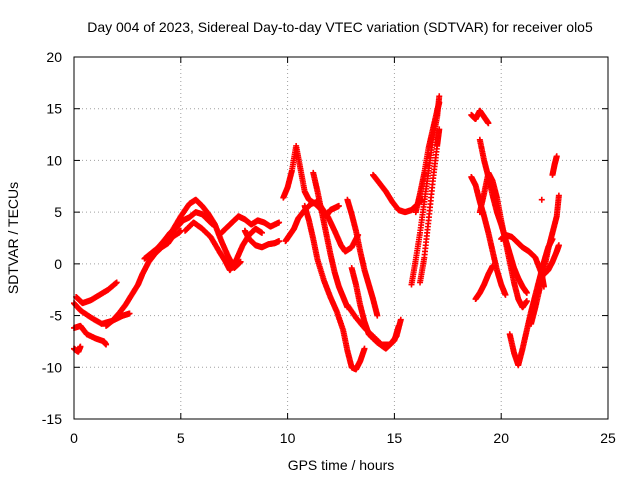 This screenshot has height=480, width=640. I want to click on y-tick-labels: -15 -10 -5 0 5 10 15 20, so click(52, 238).